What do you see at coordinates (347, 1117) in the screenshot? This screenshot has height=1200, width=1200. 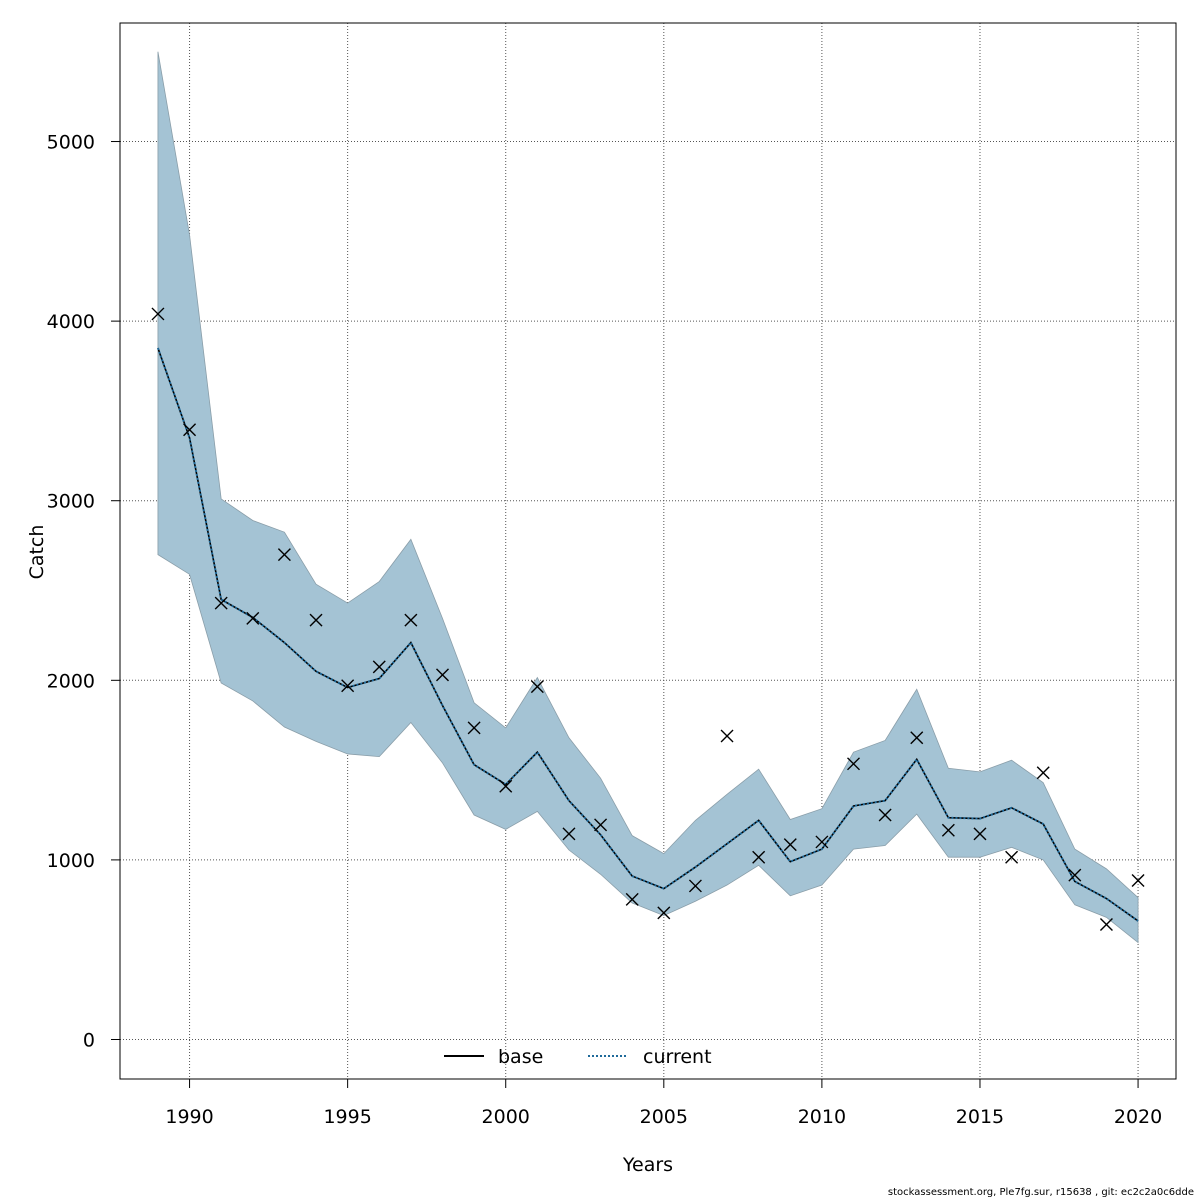 I see `x-tick-label: 1995` at bounding box center [347, 1117].